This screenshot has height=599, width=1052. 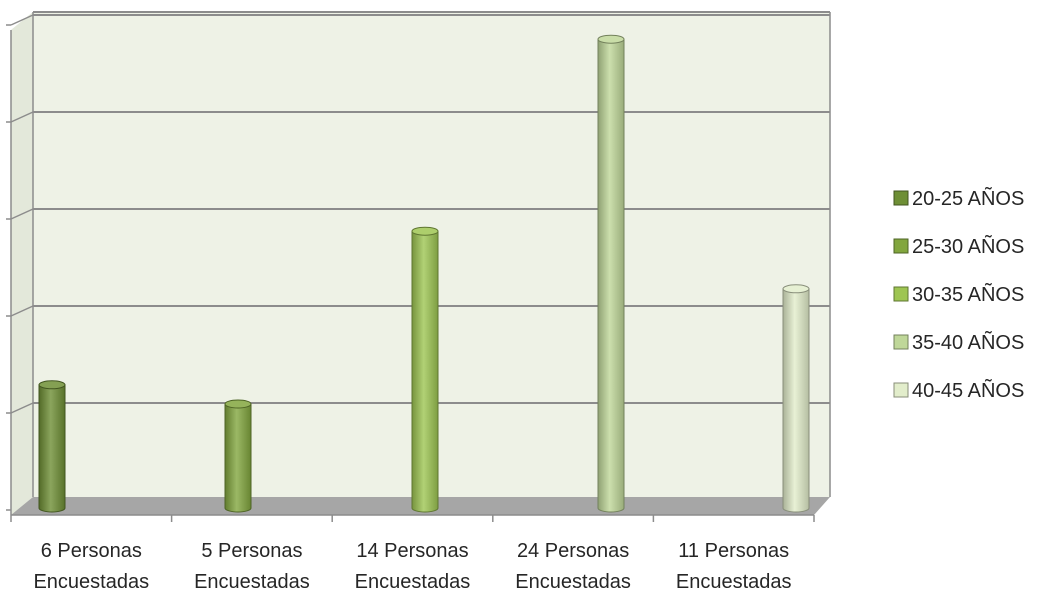 I want to click on legend-label: 25-30 AÑOS, so click(x=968, y=246).